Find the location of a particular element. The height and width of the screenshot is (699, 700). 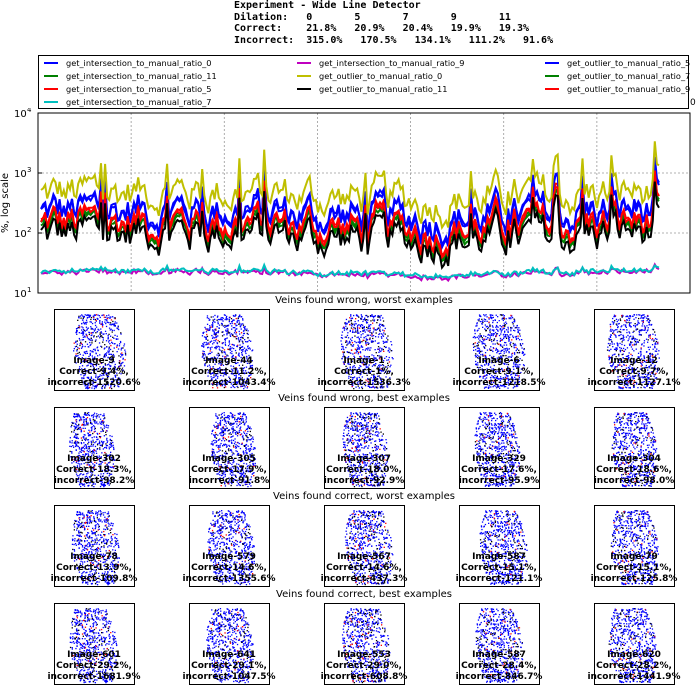

y-tick-exponent: 2 is located at coordinates (29, 230).